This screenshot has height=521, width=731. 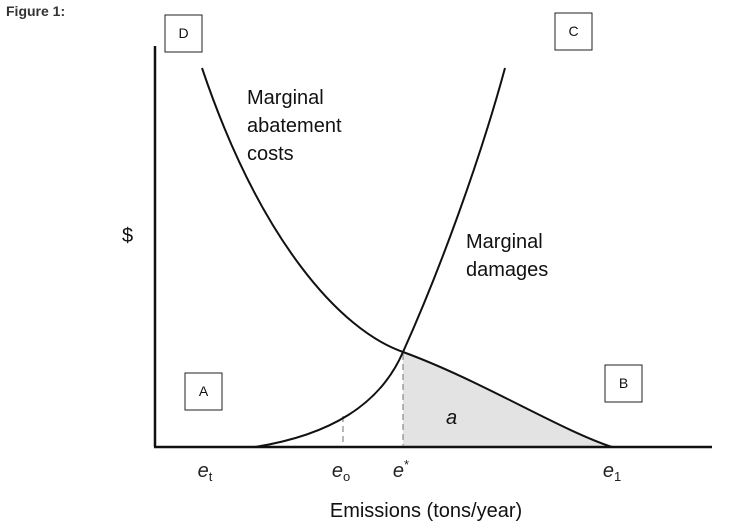 I want to click on box-b: B, so click(x=623, y=383).